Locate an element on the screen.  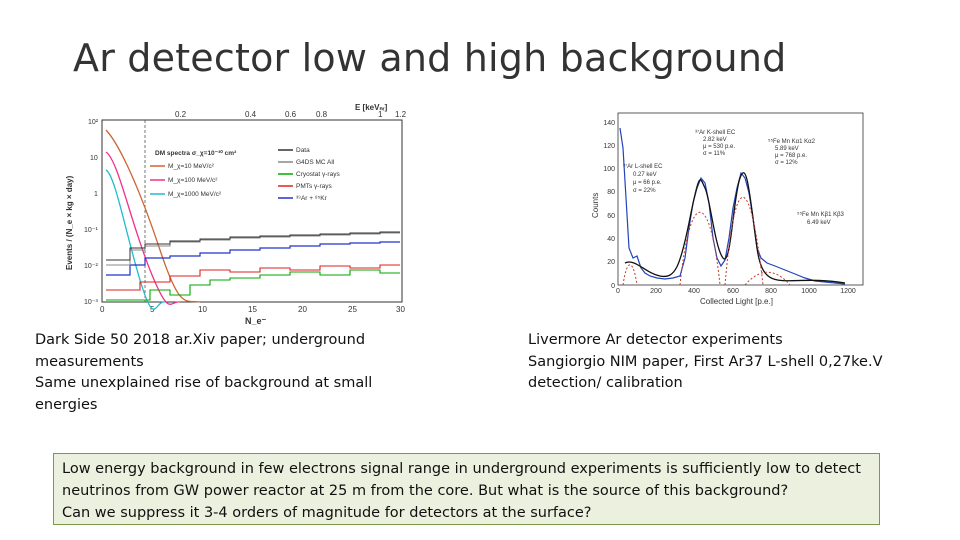
legend-entry: M_χ=10 MeV/c² is located at coordinates (191, 166).